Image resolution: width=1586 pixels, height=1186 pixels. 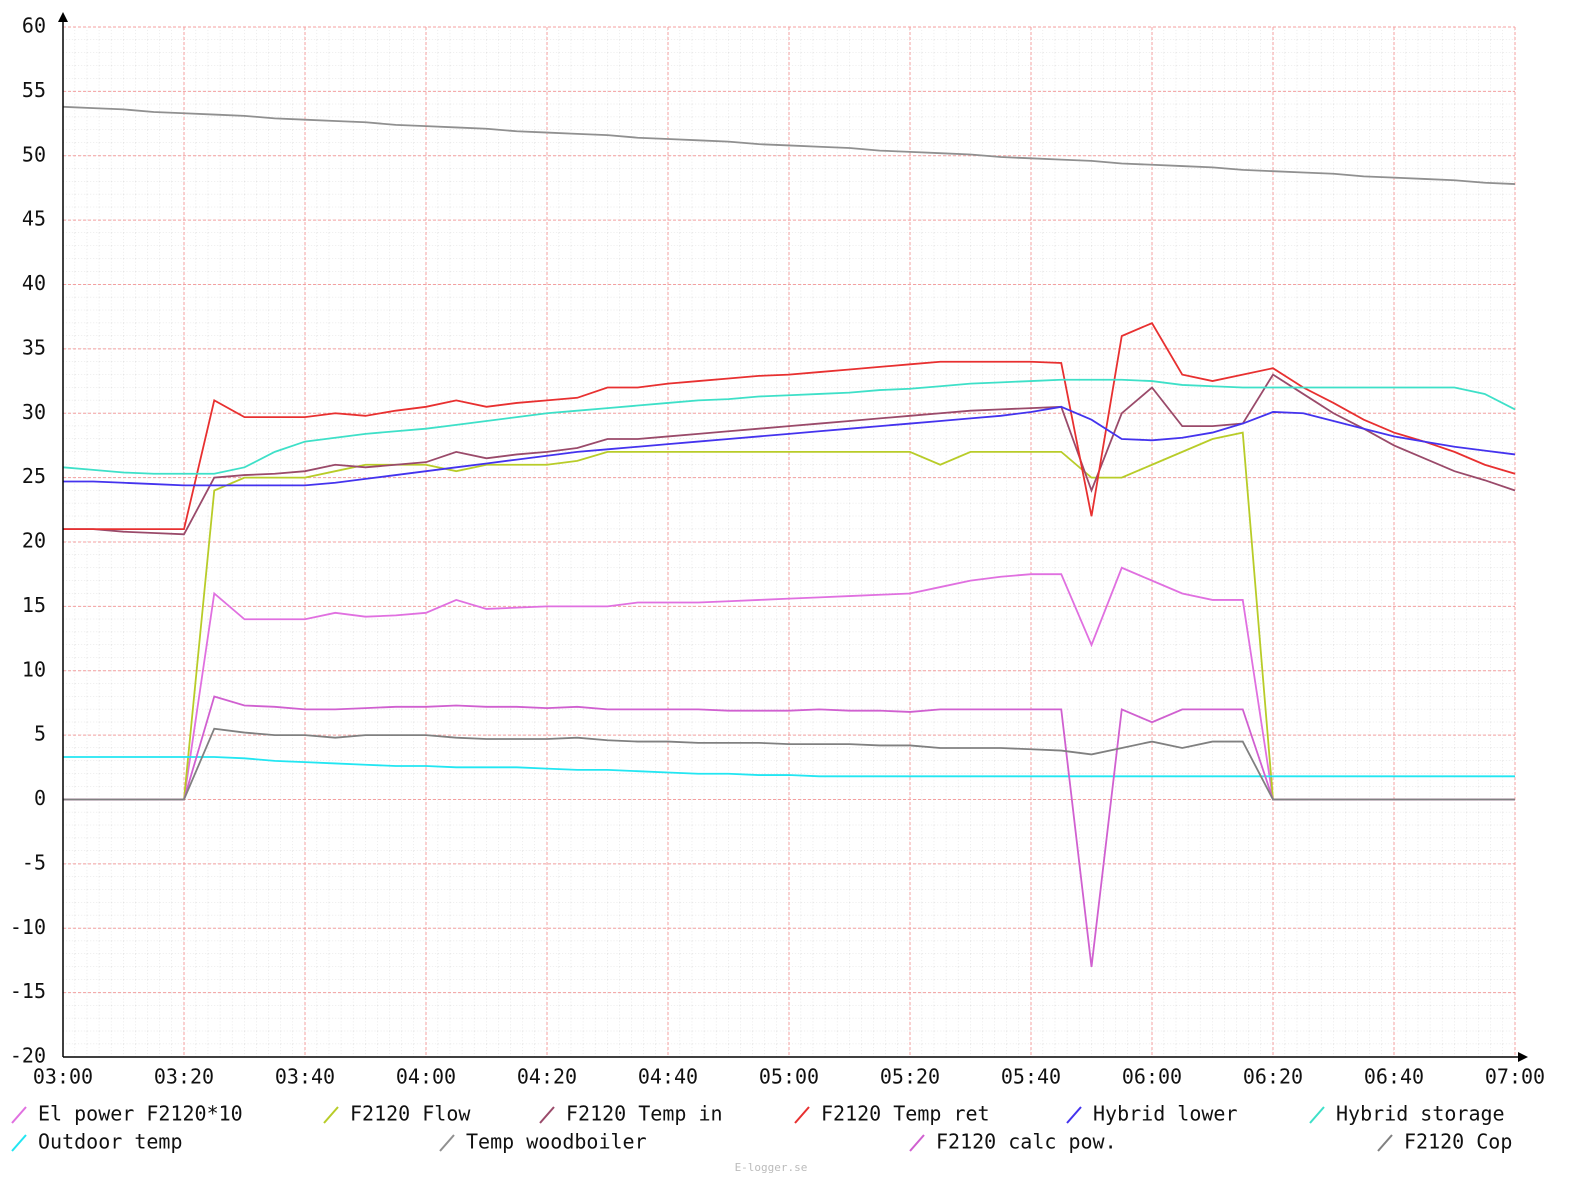 What do you see at coordinates (1394, 1077) in the screenshot?
I see `x-tick-label: 06:40` at bounding box center [1394, 1077].